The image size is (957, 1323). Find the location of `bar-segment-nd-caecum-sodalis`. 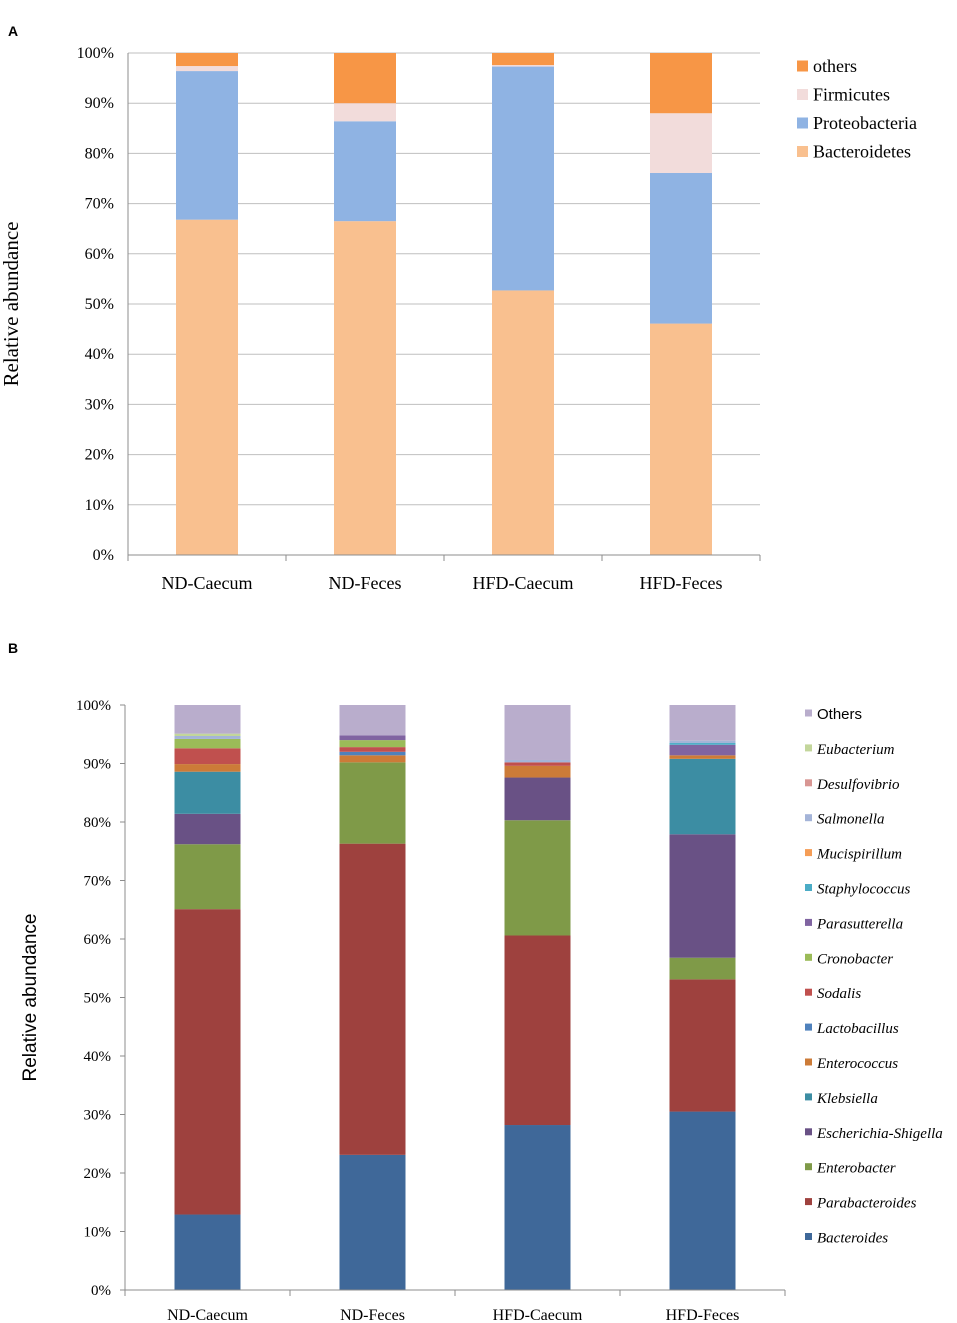

bar-segment-nd-caecum-sodalis is located at coordinates (207, 756).